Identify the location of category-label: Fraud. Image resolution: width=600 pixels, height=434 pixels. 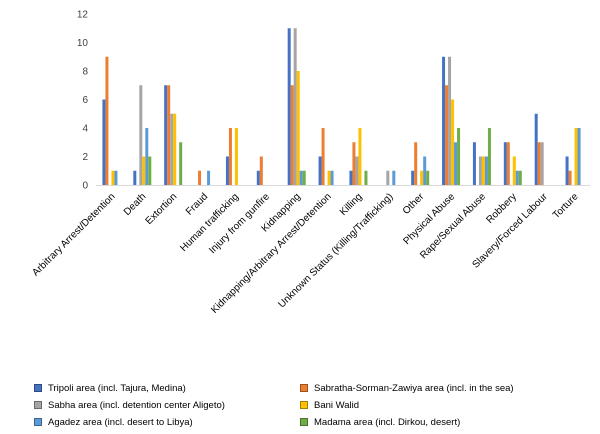
(197, 204).